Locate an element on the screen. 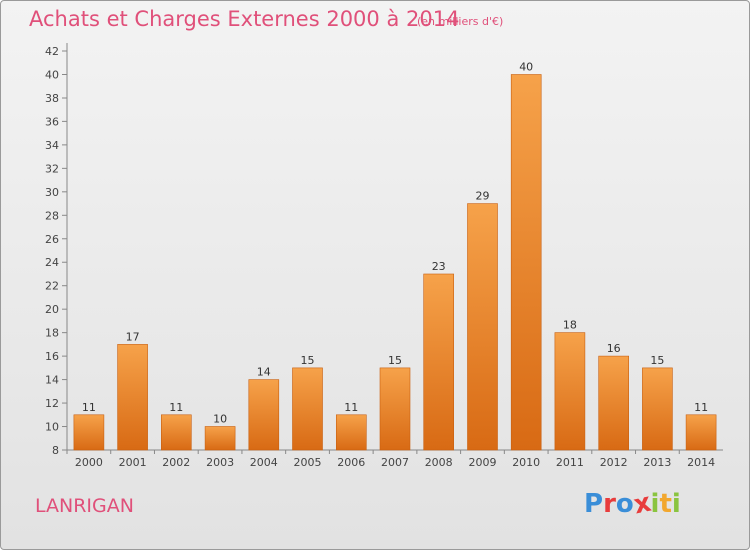 The image size is (750, 550). x-tick-label: 2000 is located at coordinates (89, 462).